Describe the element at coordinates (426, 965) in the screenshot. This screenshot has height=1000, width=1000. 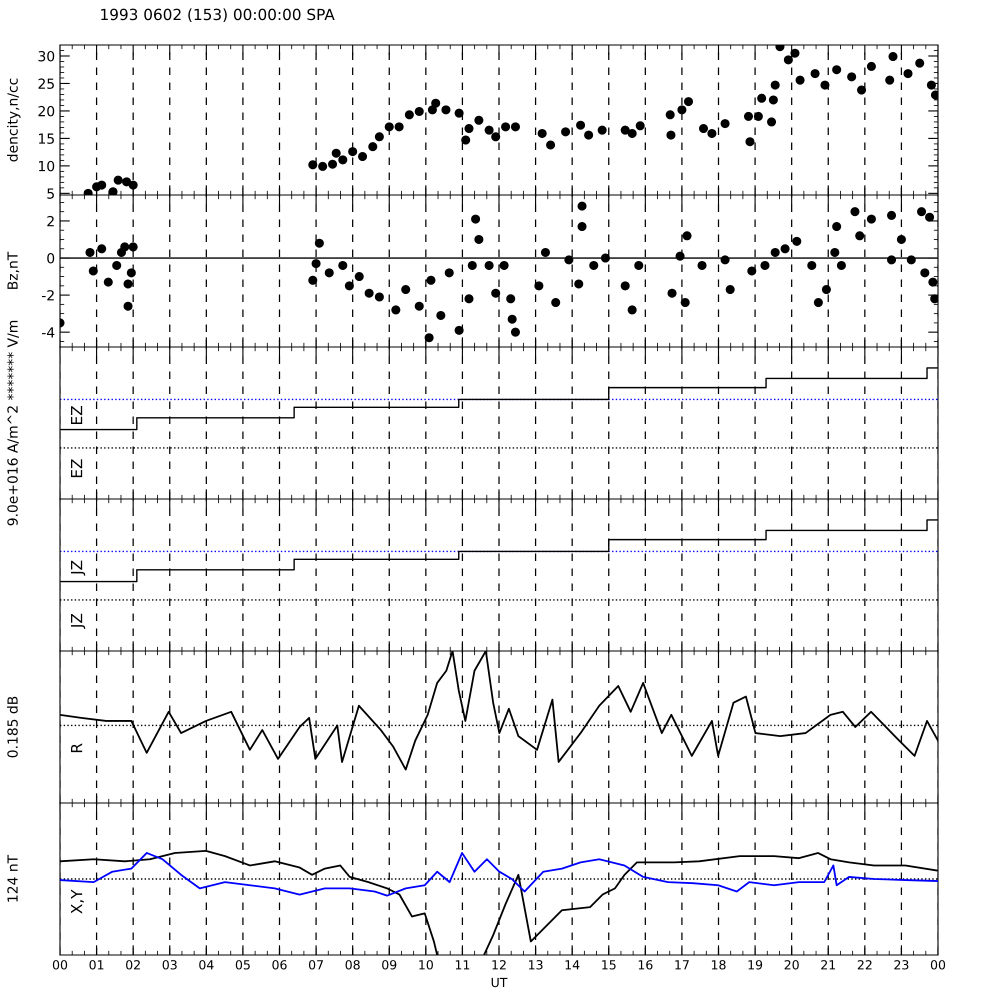
I see `x-tick-label: 10` at that location.